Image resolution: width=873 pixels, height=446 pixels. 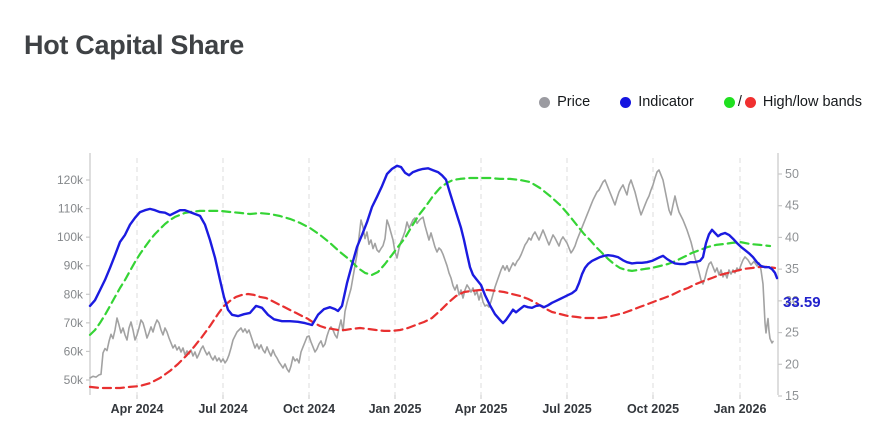 I want to click on x-tick-label: Oct 2025, so click(x=653, y=409).